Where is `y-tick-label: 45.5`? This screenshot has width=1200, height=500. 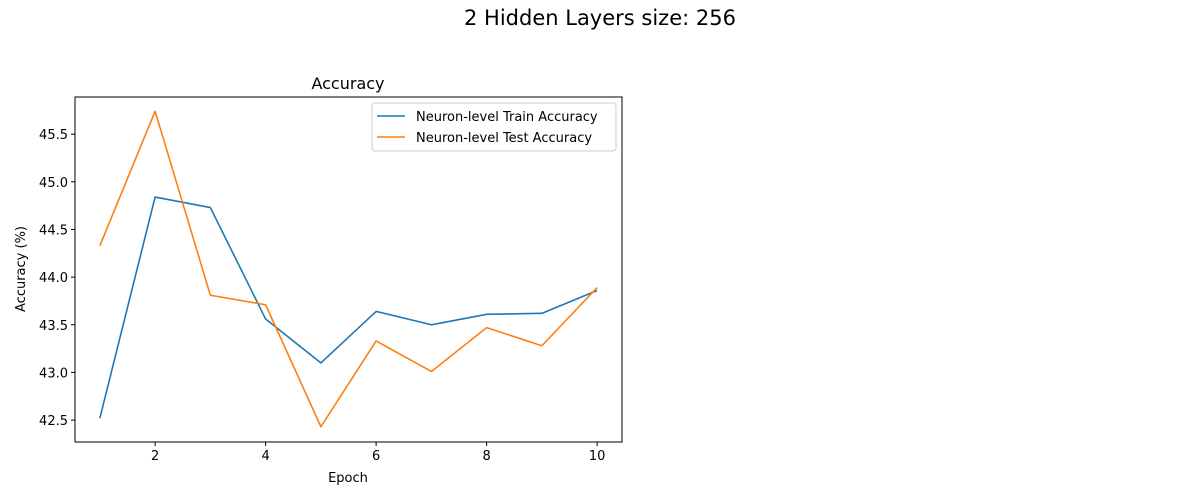 y-tick-label: 45.5 is located at coordinates (53, 135).